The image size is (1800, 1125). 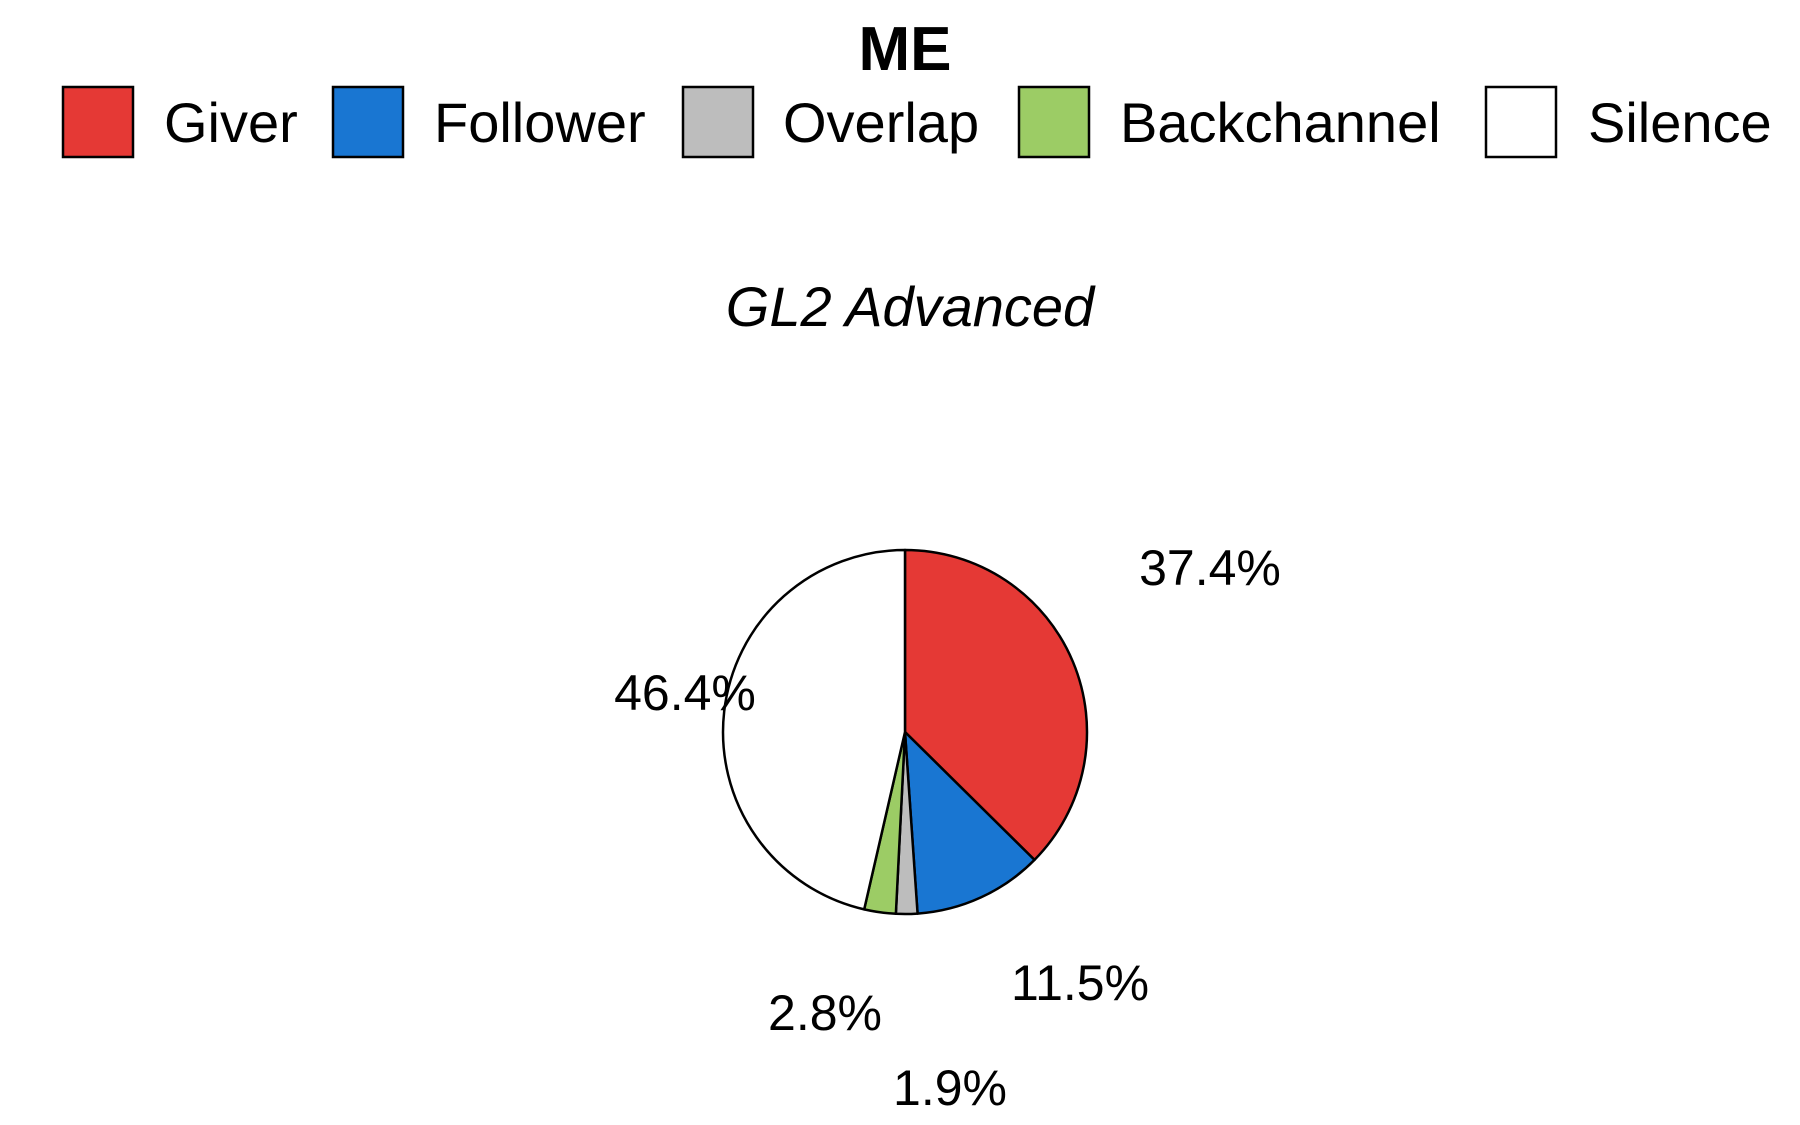 What do you see at coordinates (540, 122) in the screenshot?
I see `legend-label-follower: Follower` at bounding box center [540, 122].